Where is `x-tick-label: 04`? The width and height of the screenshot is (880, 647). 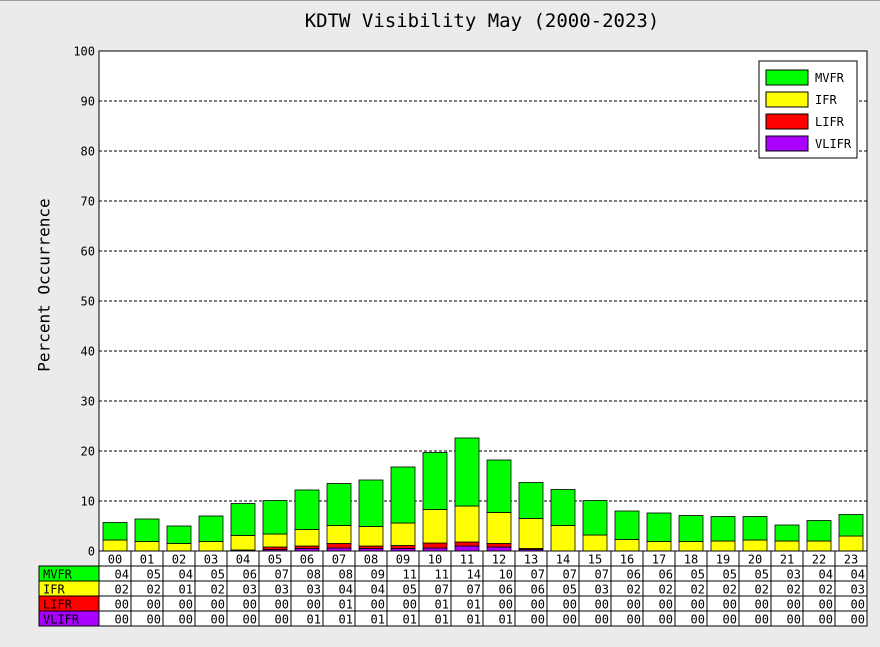
x-tick-label: 04 is located at coordinates (243, 560).